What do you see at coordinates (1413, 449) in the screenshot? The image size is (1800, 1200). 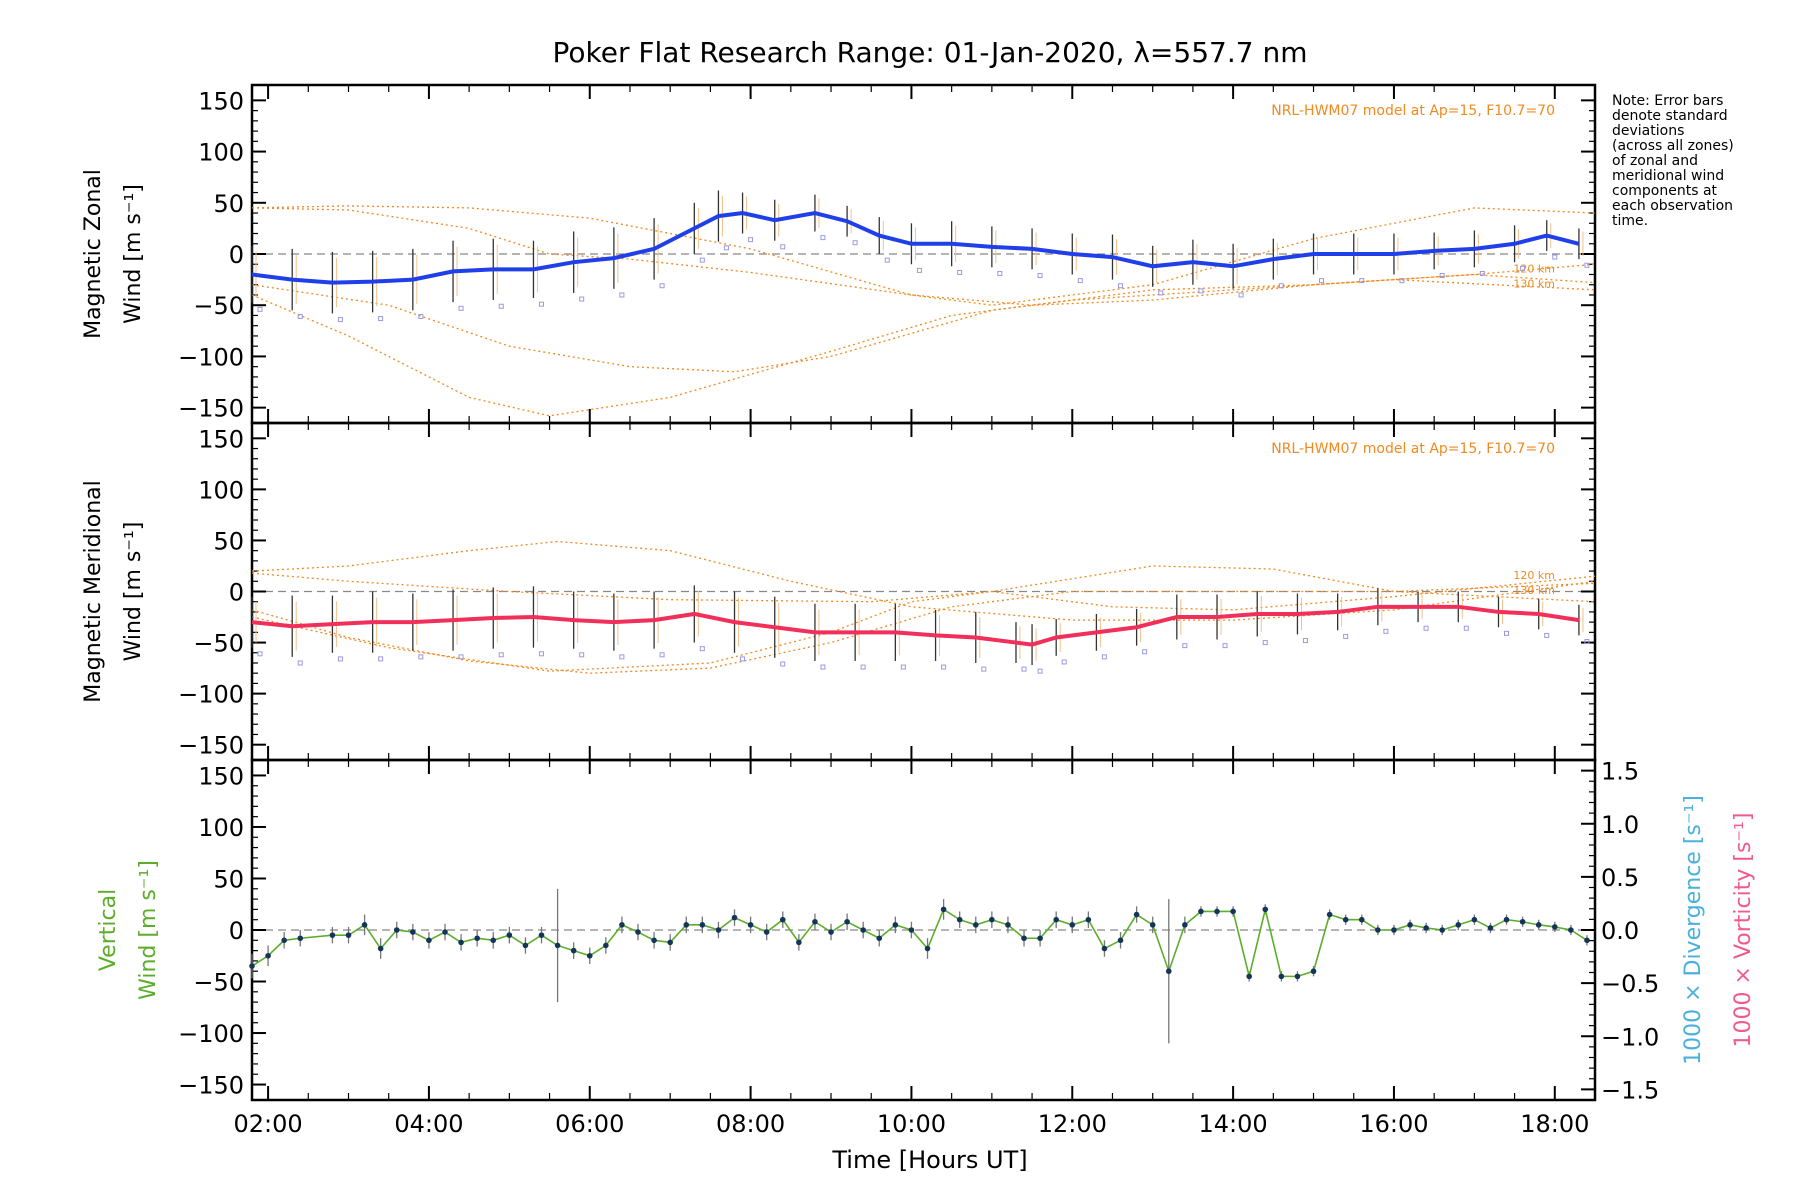 I see `model-label: NRL-HWM07 model at Ap=15, F10.7=70` at bounding box center [1413, 449].